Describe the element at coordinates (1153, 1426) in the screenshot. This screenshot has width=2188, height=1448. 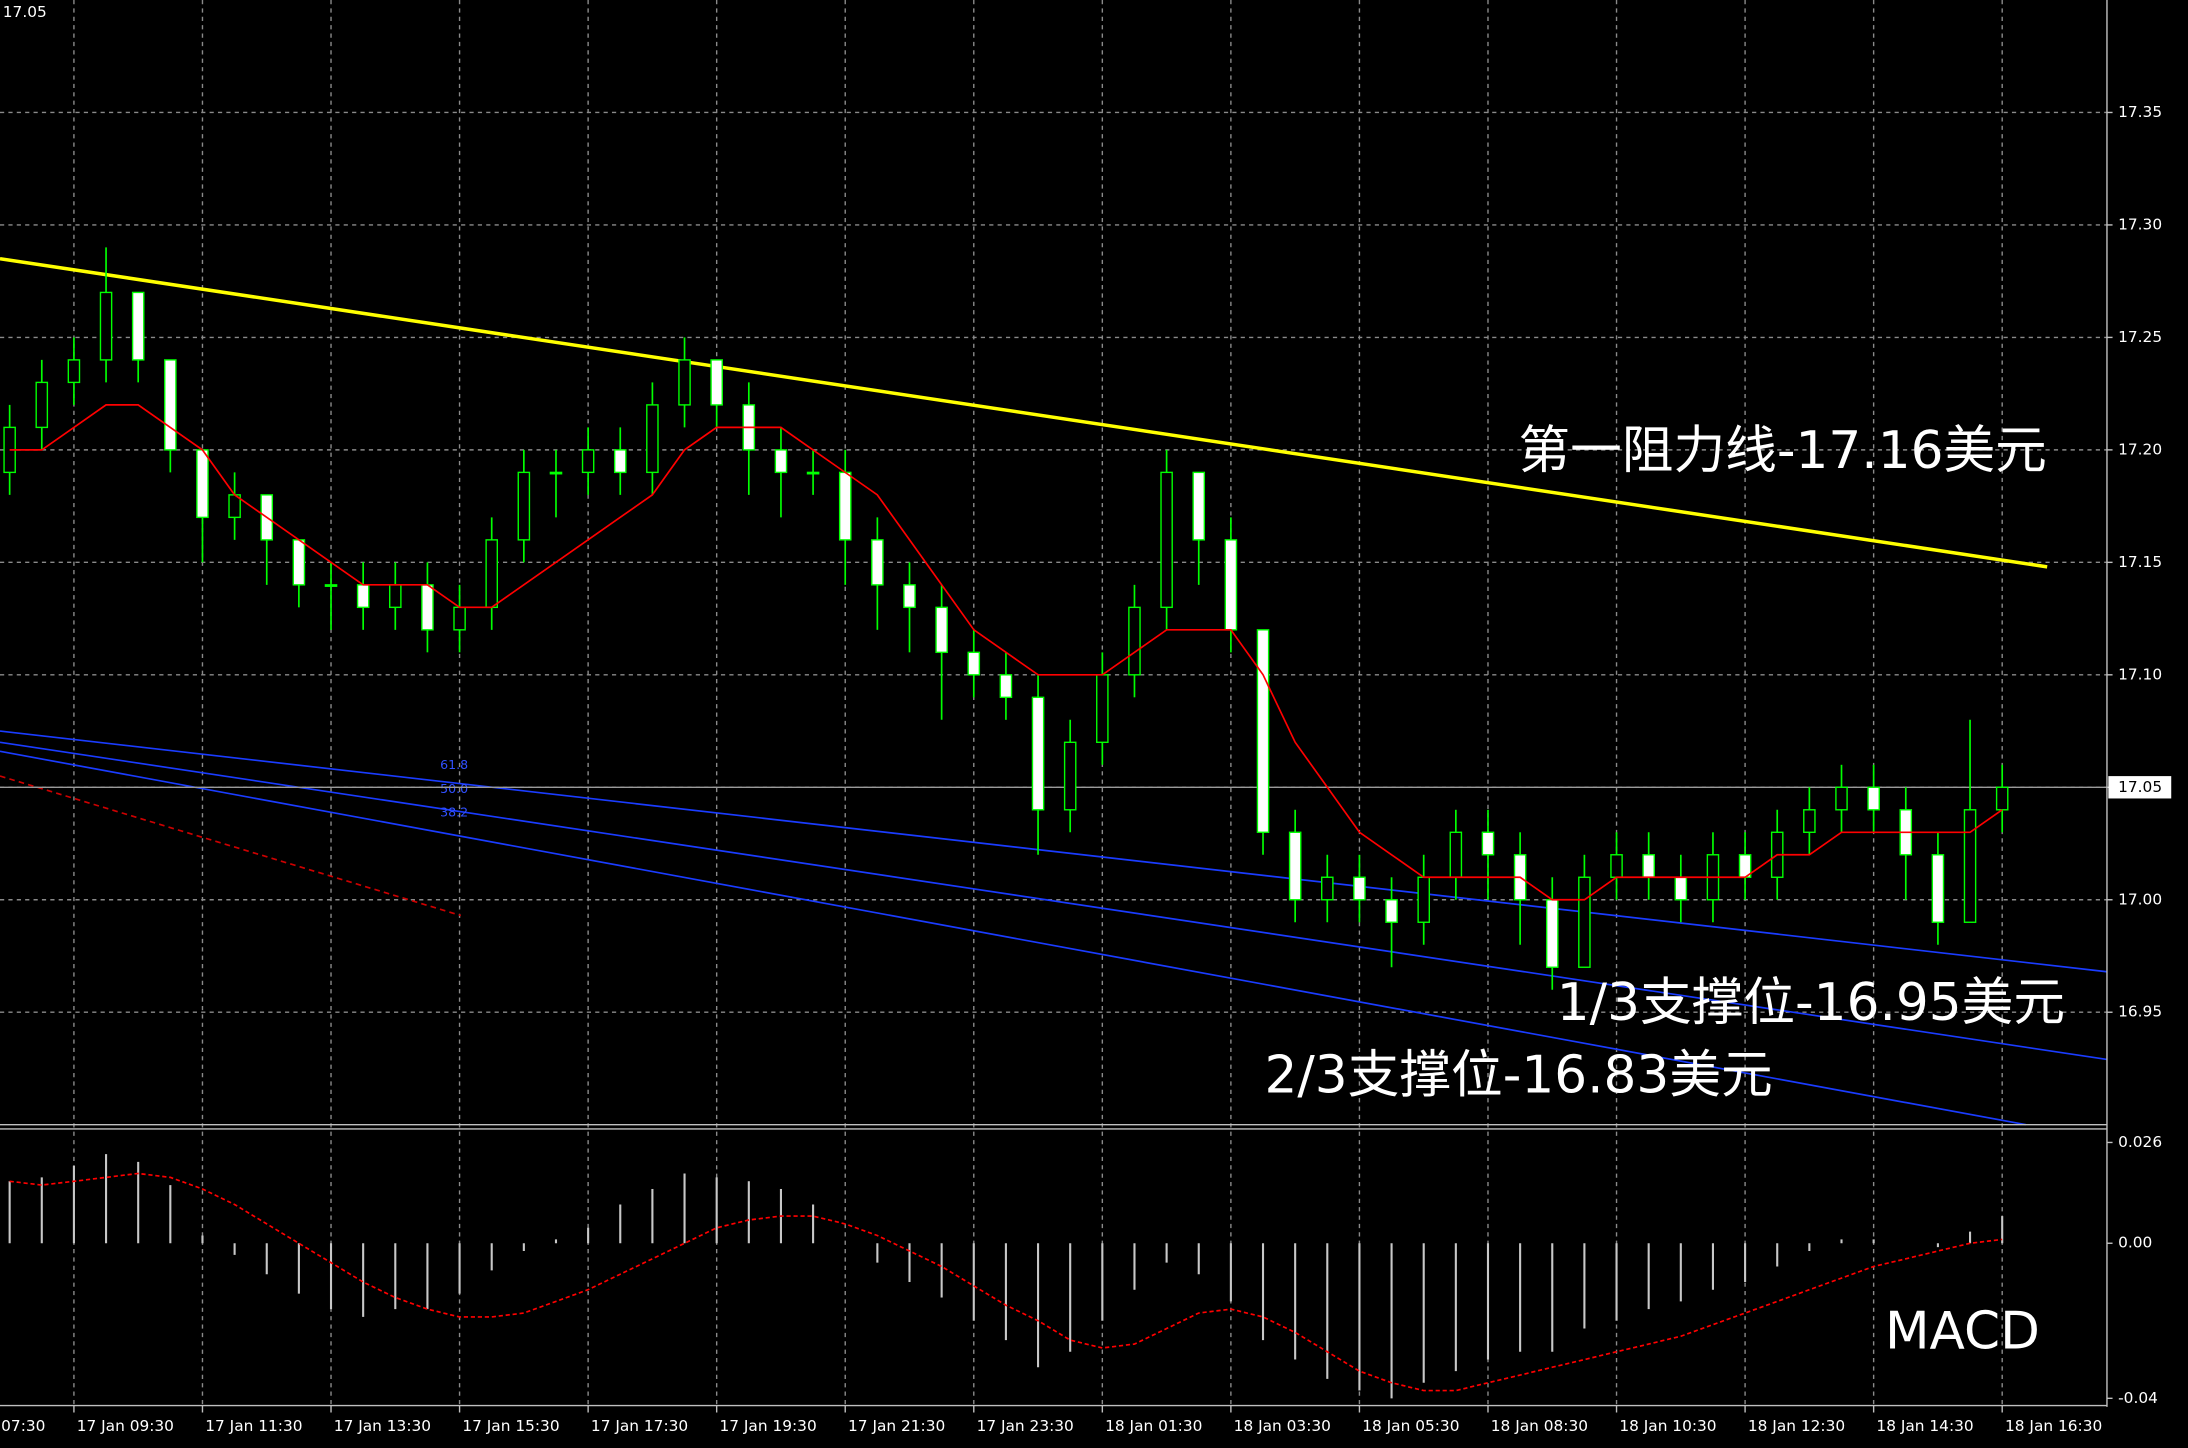
I see `x-tick-label: 18 Jan 01:30` at that location.